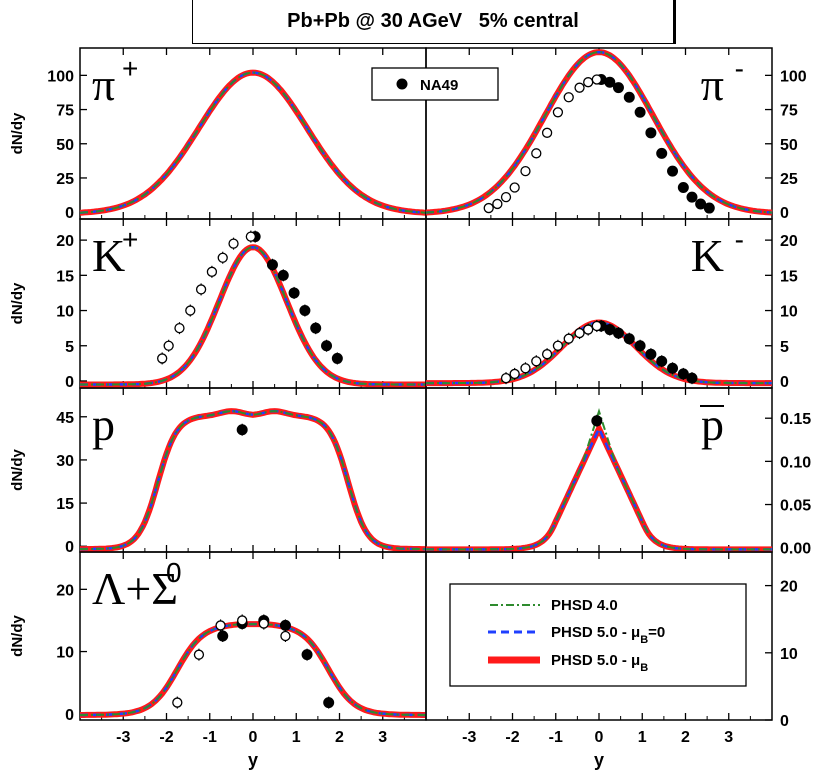 The image size is (836, 780). What do you see at coordinates (402, 84) in the screenshot?
I see `na49-legend-marker` at bounding box center [402, 84].